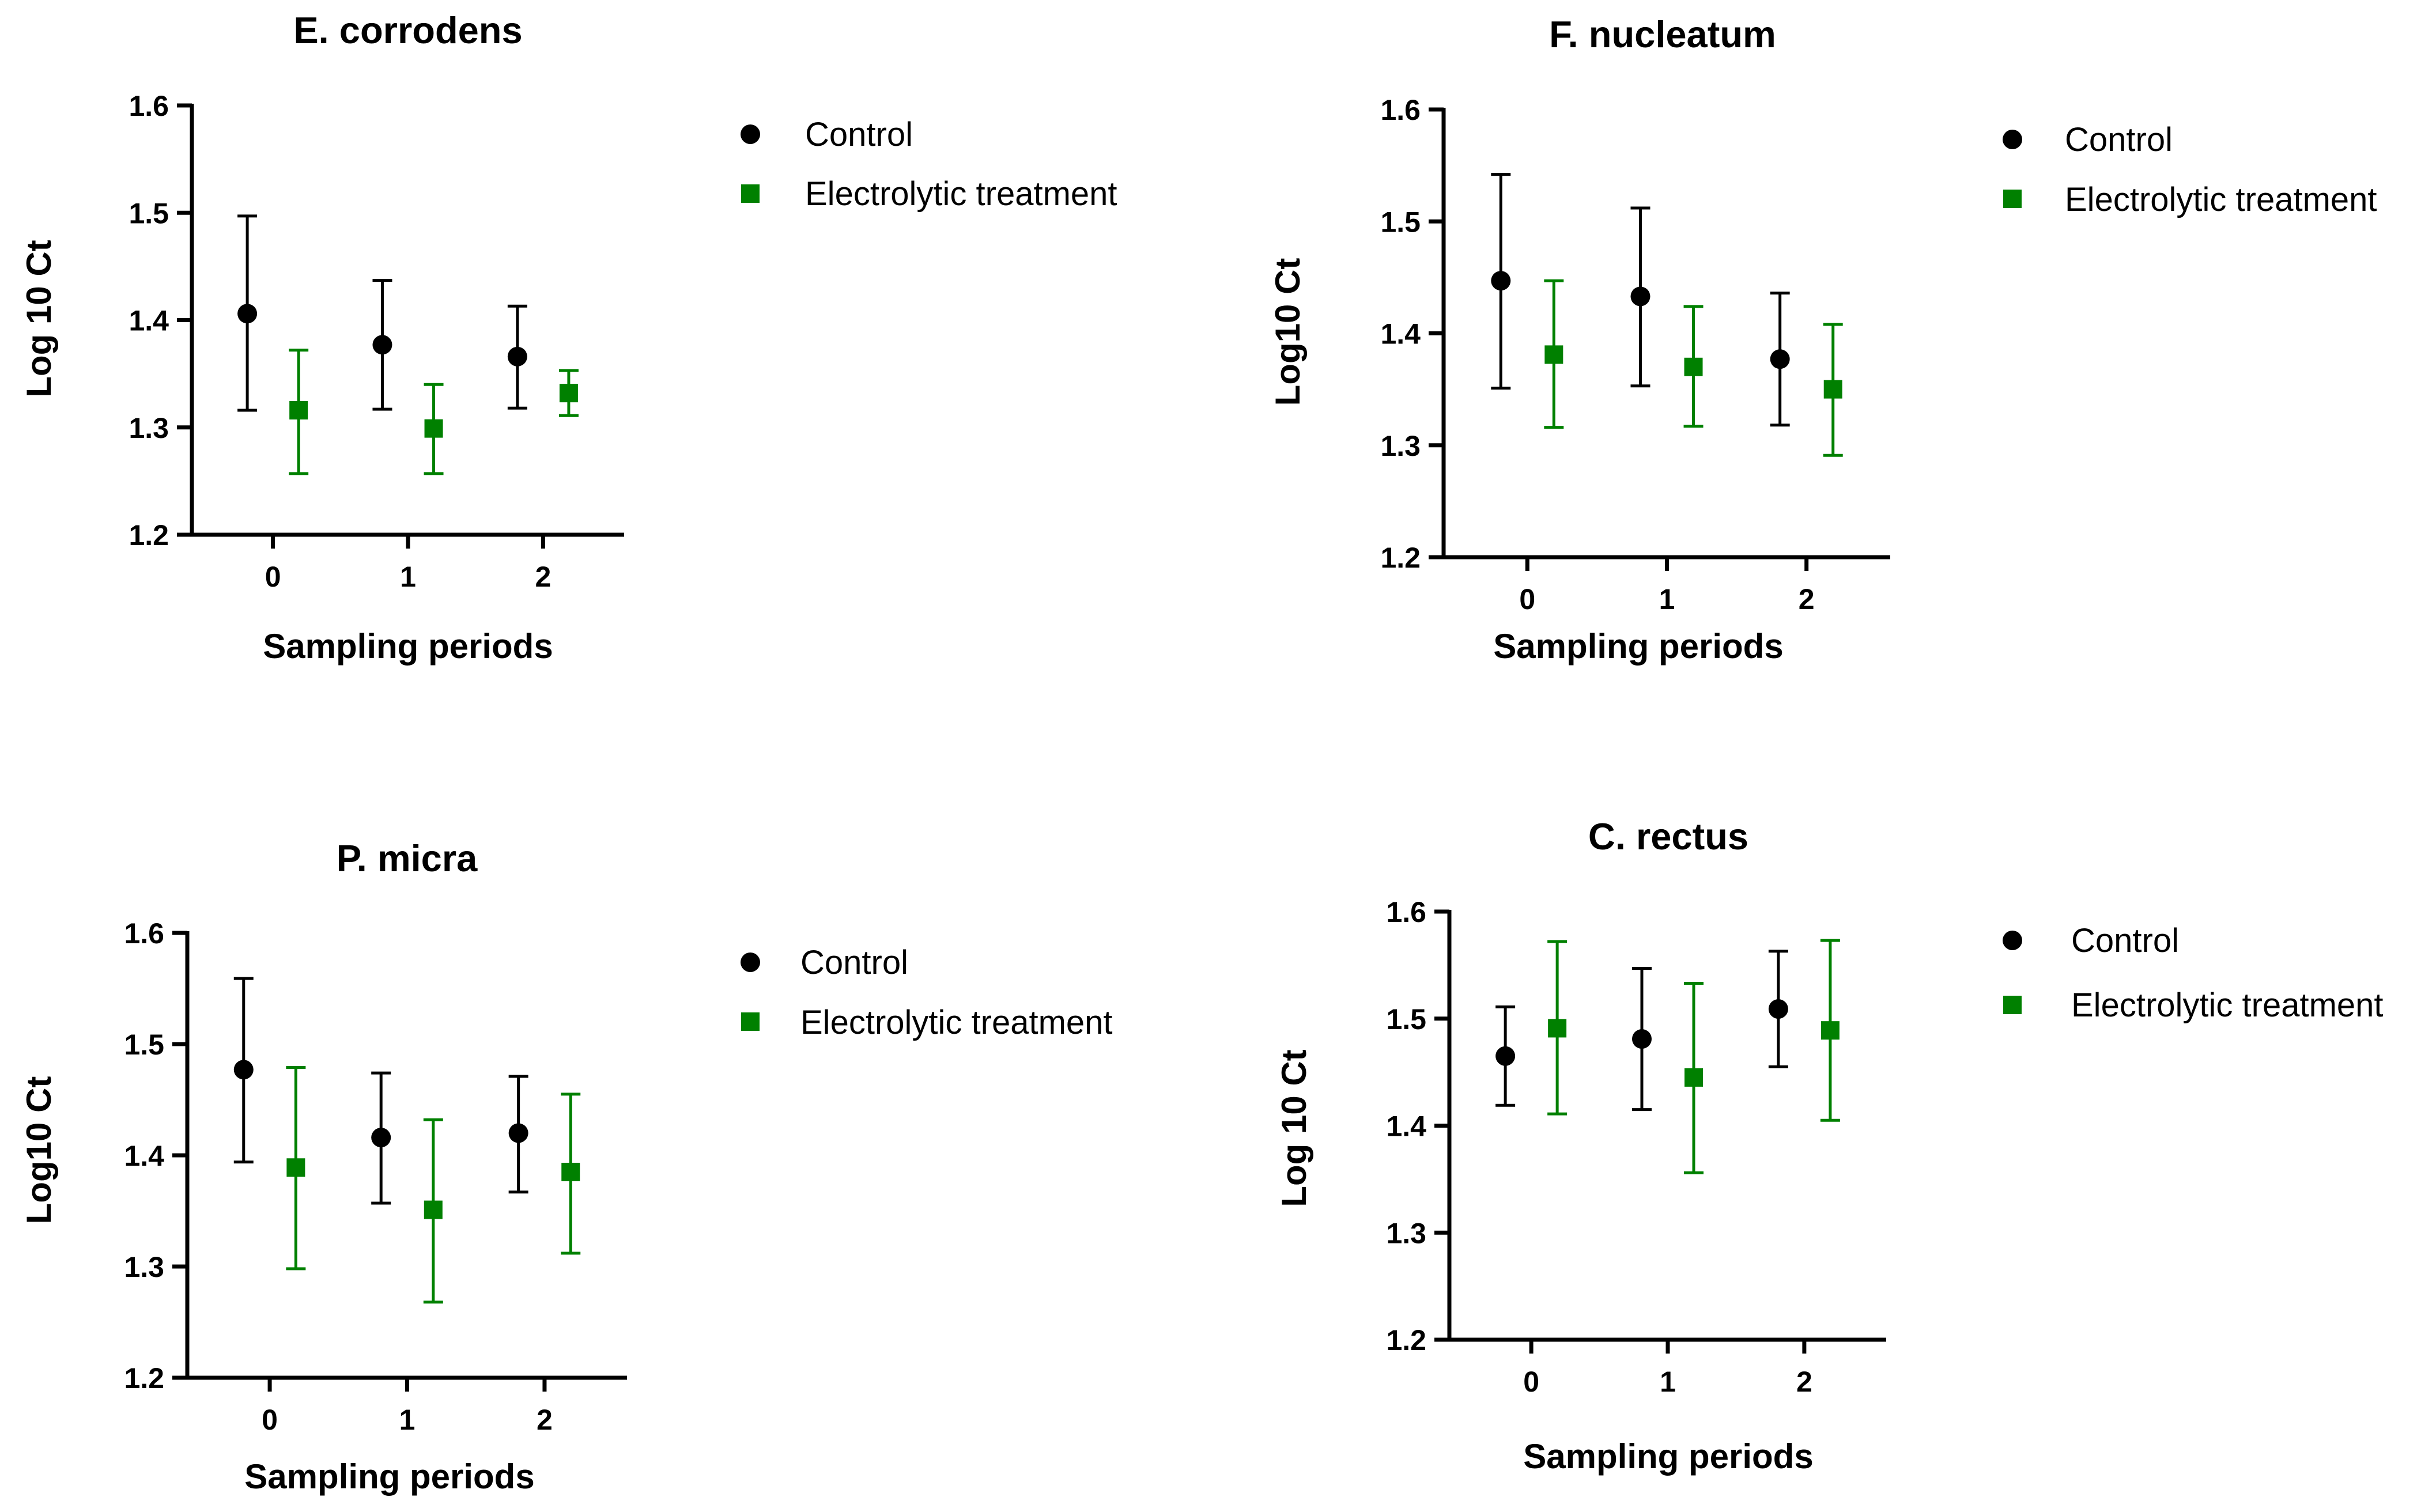 The image size is (2421, 1512). Describe the element at coordinates (408, 30) in the screenshot. I see `chart-title: E. corrodens` at that location.